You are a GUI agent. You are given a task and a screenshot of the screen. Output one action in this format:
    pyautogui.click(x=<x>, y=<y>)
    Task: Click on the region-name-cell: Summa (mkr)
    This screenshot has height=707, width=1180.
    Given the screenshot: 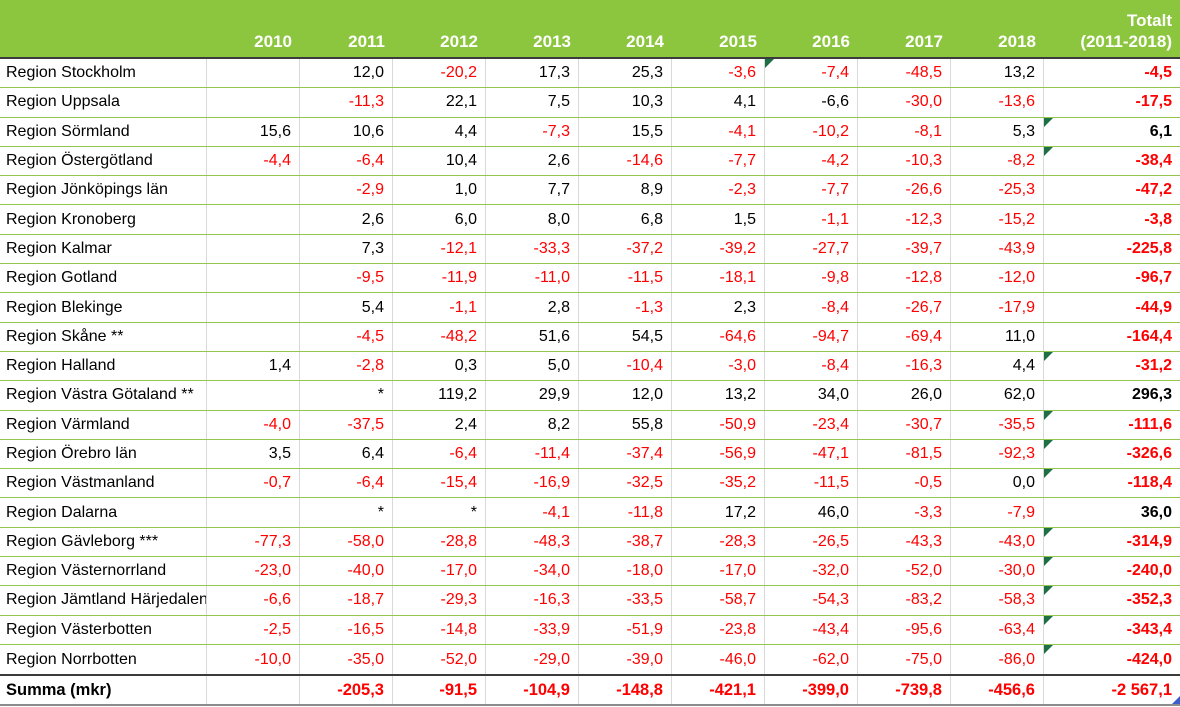 What is the action you would take?
    pyautogui.click(x=103, y=690)
    